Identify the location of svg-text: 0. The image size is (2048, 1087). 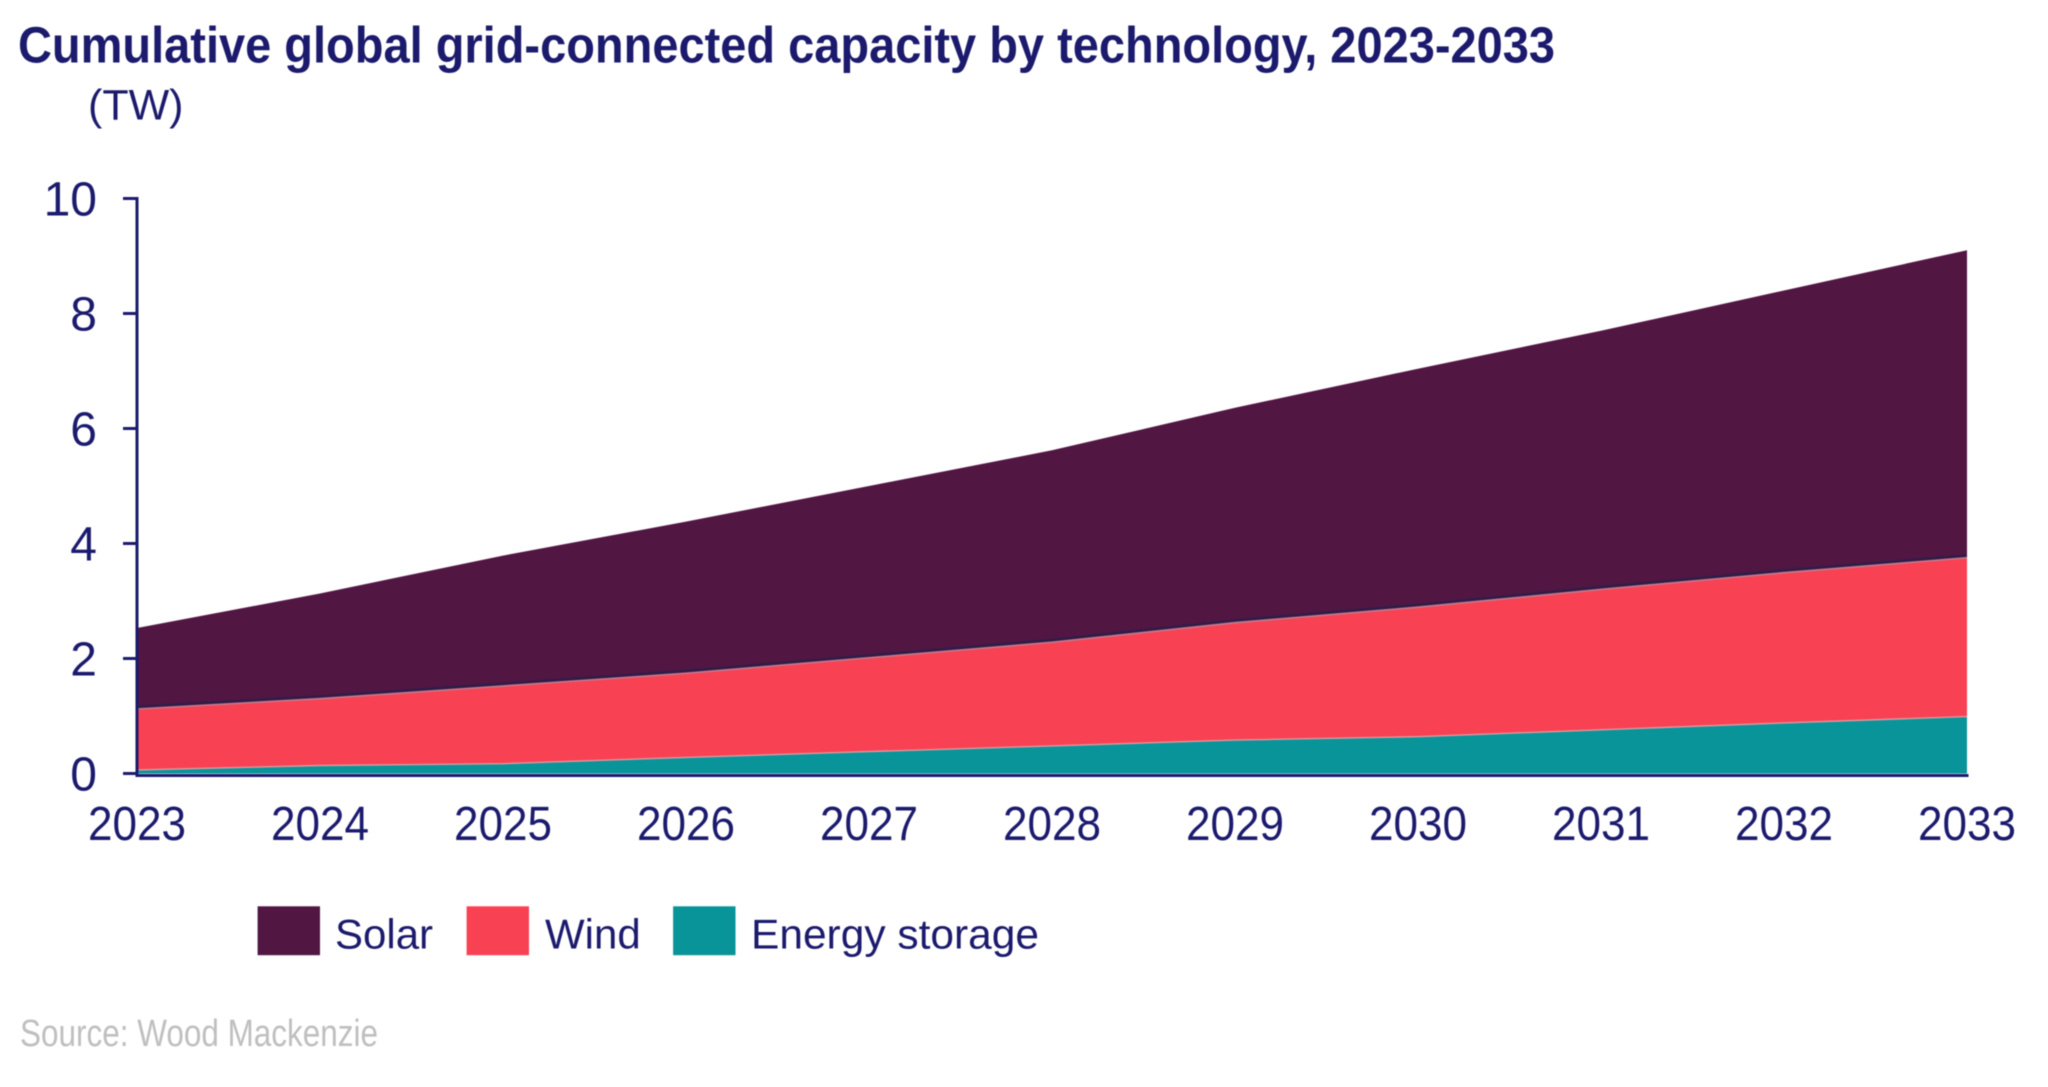
(83, 775).